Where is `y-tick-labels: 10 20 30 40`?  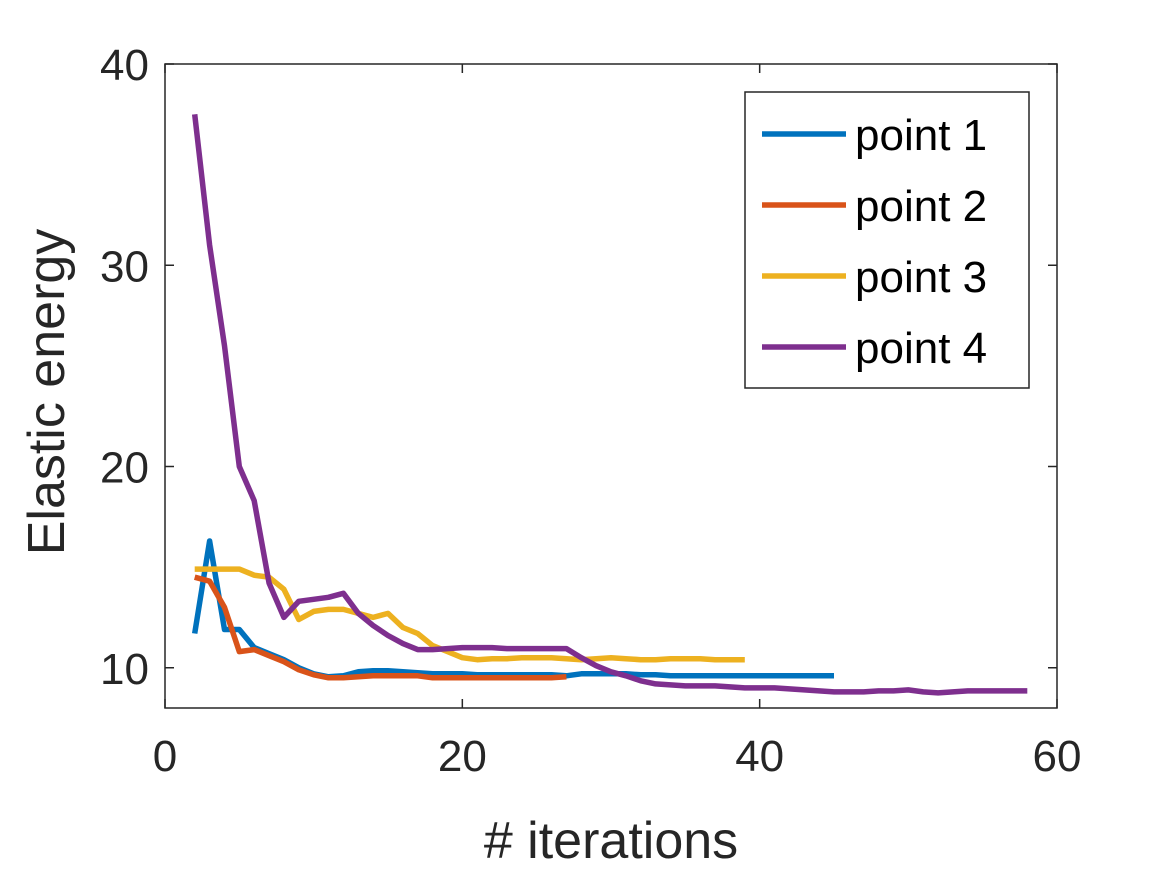
y-tick-labels: 10 20 30 40 is located at coordinates (124, 367).